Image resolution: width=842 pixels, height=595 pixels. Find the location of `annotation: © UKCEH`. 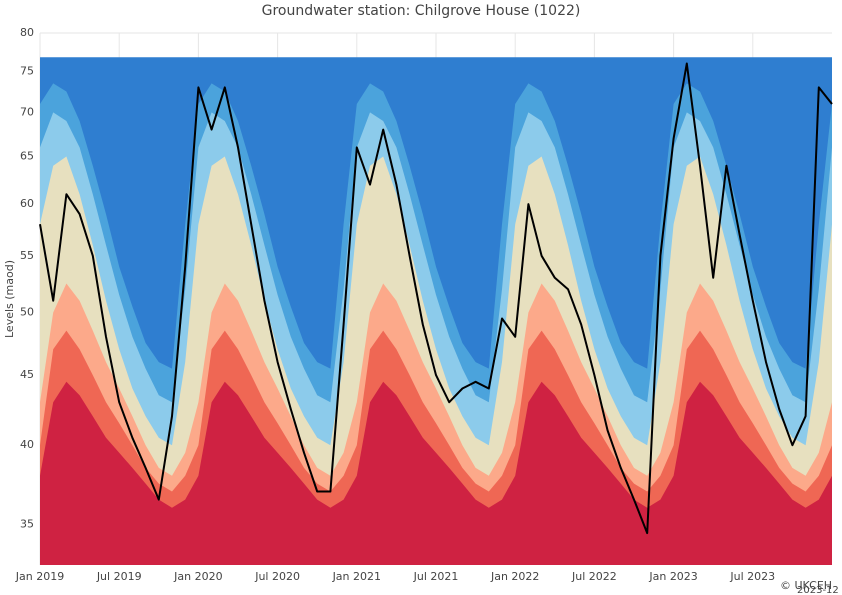

annotation: © UKCEH is located at coordinates (806, 585).